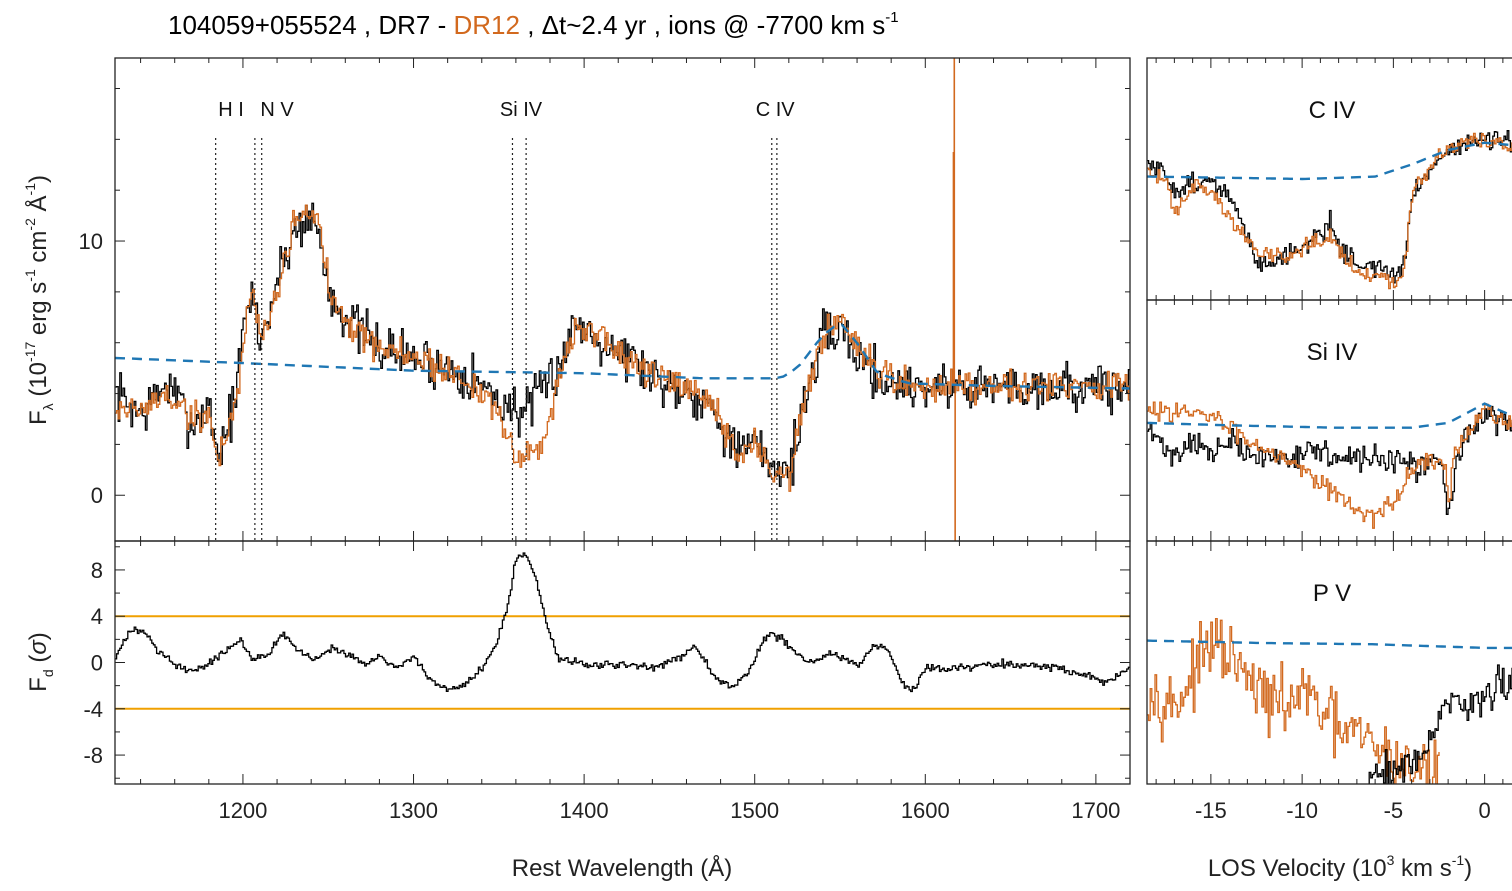 This screenshot has width=1512, height=891. I want to click on siiv-series-group, so click(1329, 465).